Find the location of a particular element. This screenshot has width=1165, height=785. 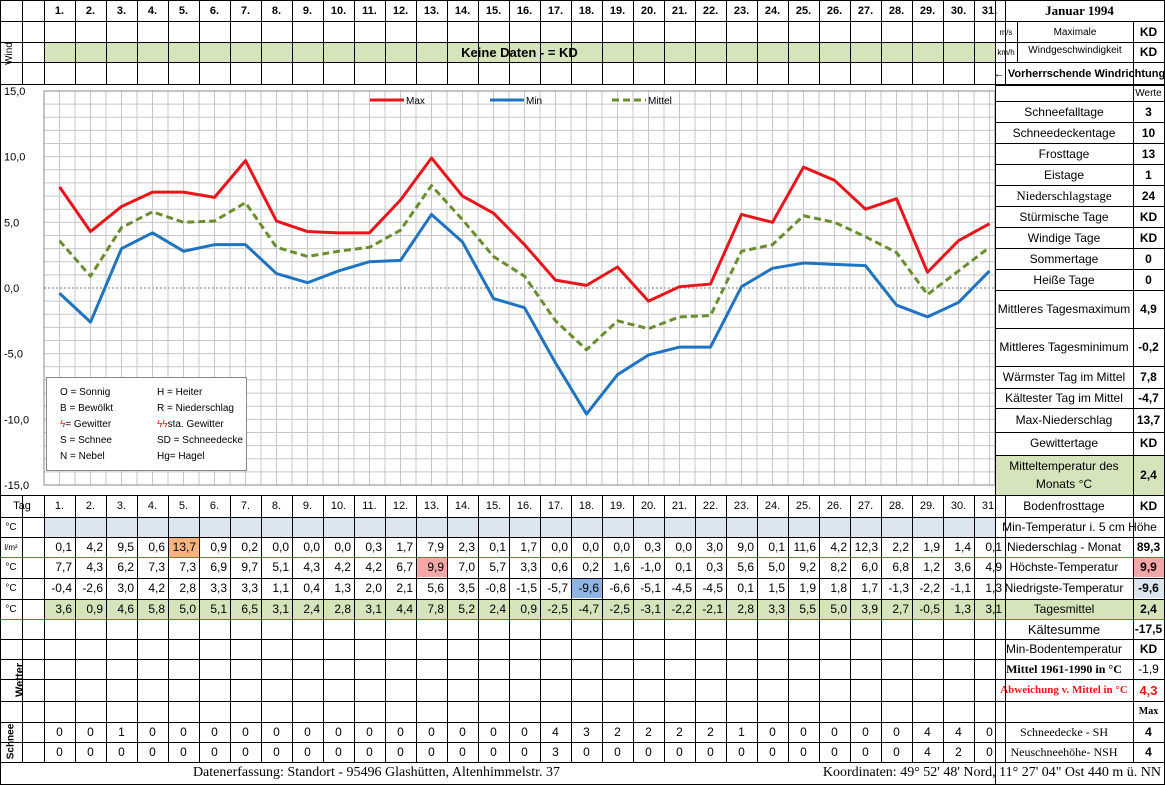

tmax-cell: 3,3 is located at coordinates (524, 567).